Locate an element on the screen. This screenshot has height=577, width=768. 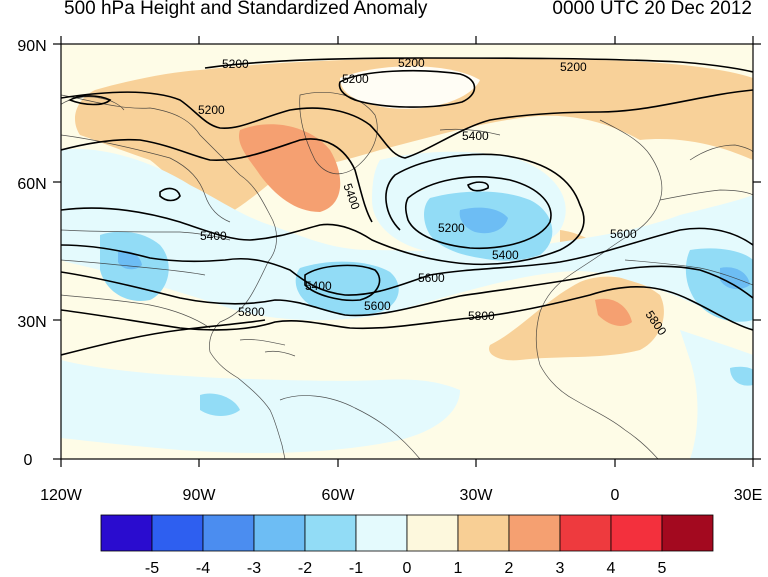
lat-label: 30N is located at coordinates (31, 322).